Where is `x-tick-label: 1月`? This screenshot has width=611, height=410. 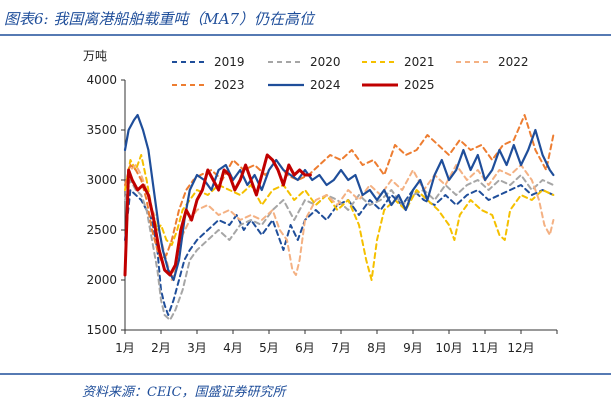
x-tick-label: 1月 is located at coordinates (125, 348).